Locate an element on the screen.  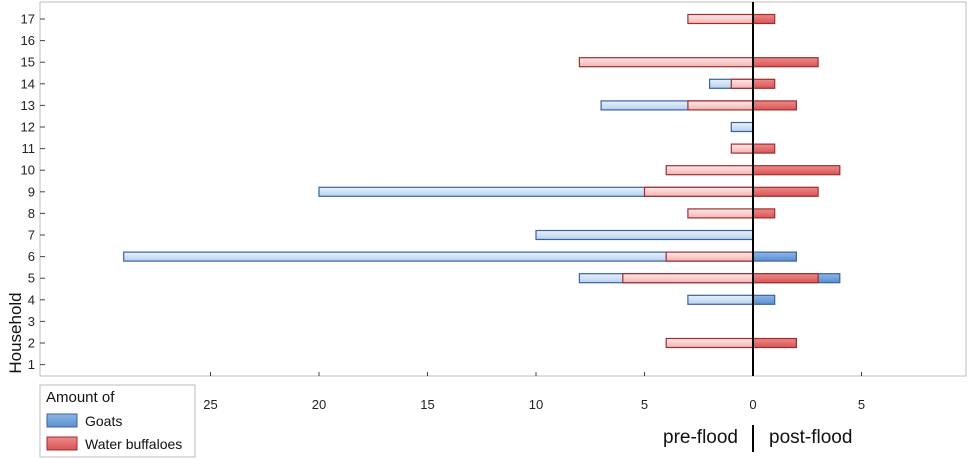
y-tick-label-8: 8 is located at coordinates (31, 213).